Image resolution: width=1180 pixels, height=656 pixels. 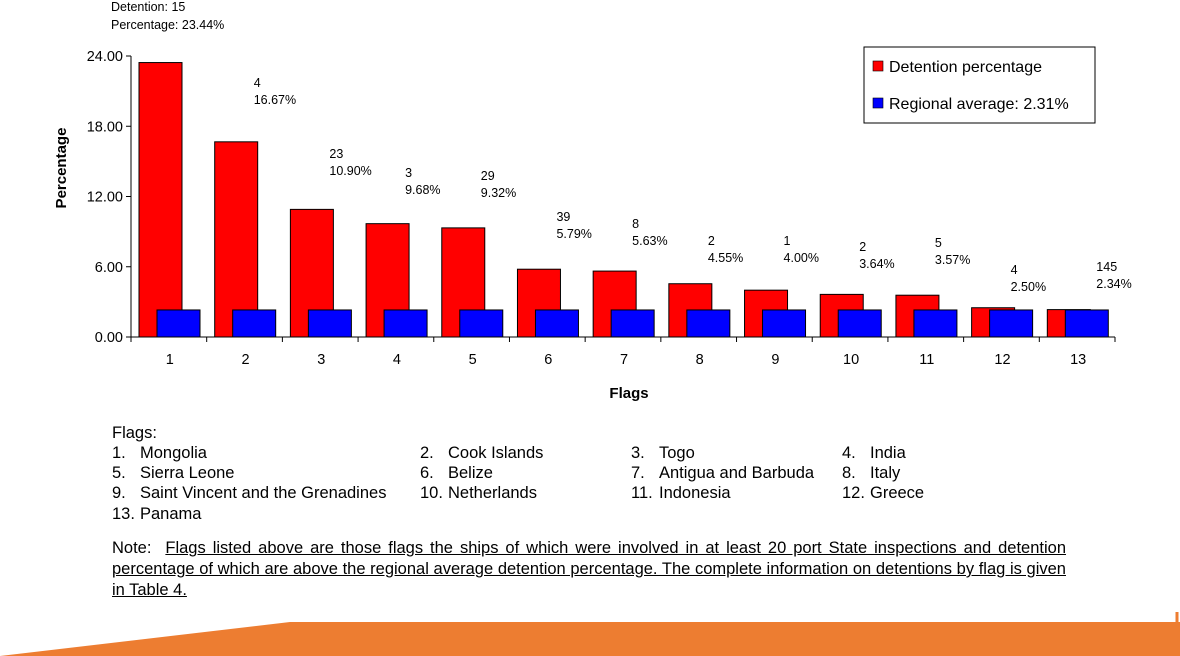 I want to click on flag-item: 4. India, so click(x=874, y=453).